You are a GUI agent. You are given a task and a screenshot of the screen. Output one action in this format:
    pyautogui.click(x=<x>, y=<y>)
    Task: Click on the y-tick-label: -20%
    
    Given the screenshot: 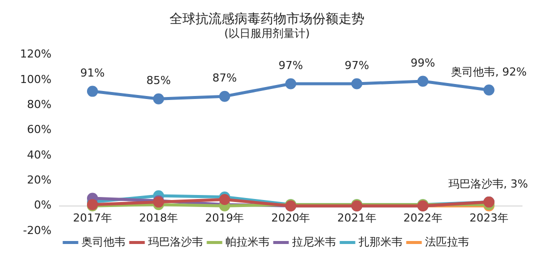 What is the action you would take?
    pyautogui.click(x=37, y=230)
    